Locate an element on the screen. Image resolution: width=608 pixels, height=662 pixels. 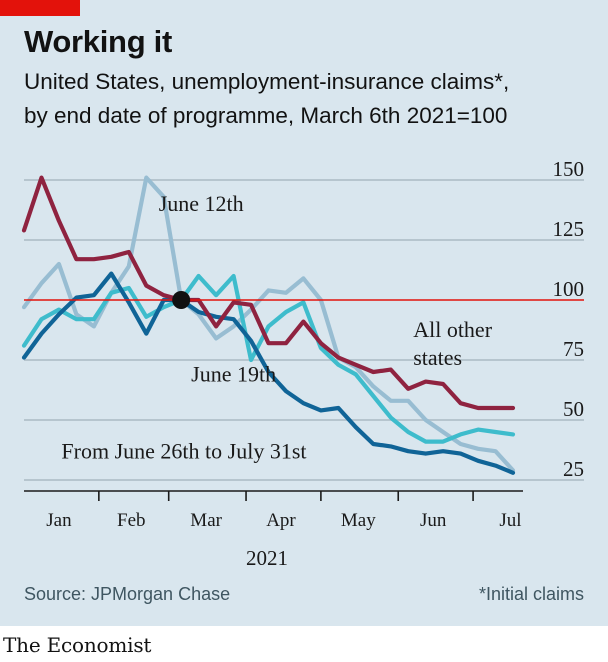
y-tick-label-150: 150 is located at coordinates (569, 169).